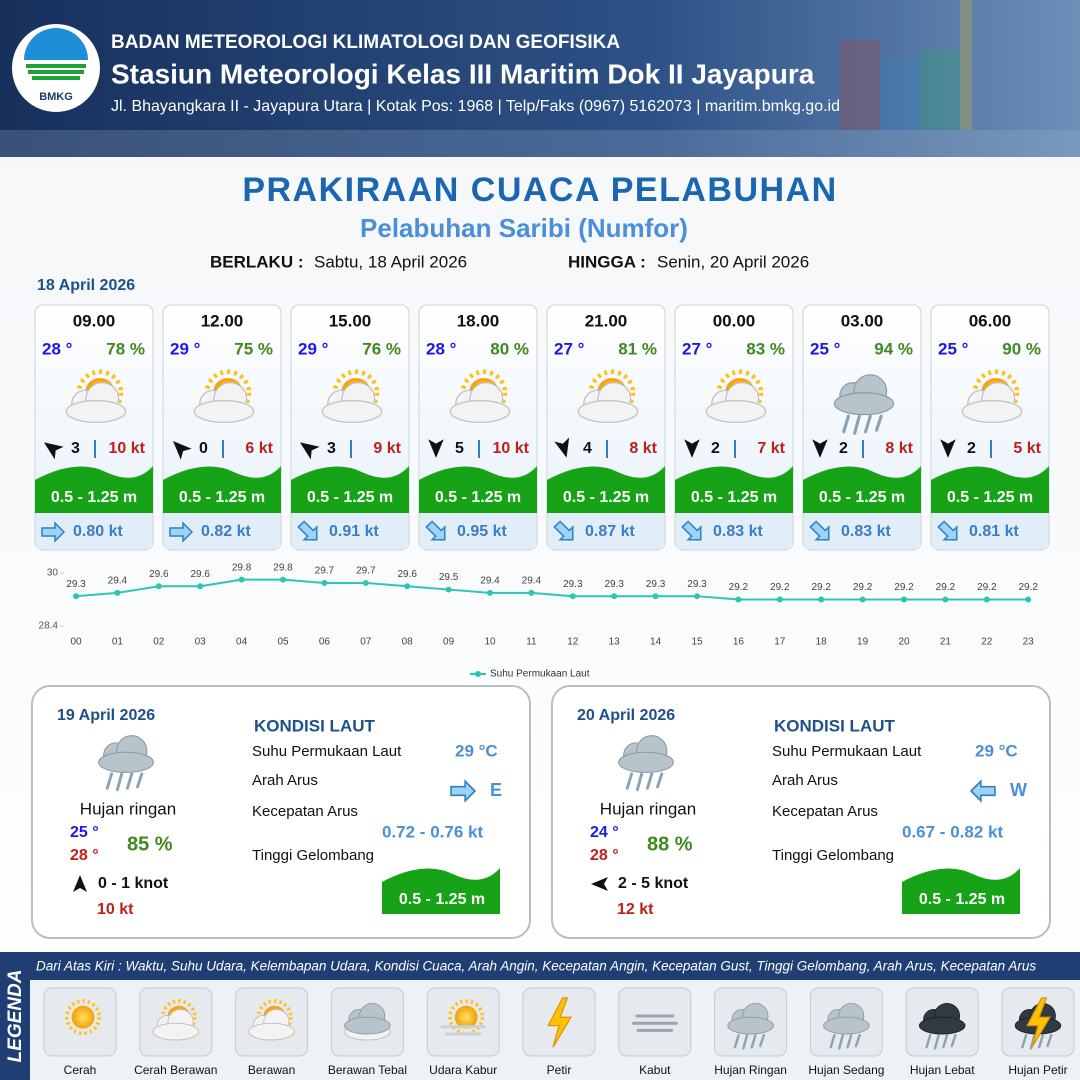 This screenshot has width=1080, height=1080. What do you see at coordinates (835, 725) in the screenshot?
I see `sea-title: KONDISI LAUT` at bounding box center [835, 725].